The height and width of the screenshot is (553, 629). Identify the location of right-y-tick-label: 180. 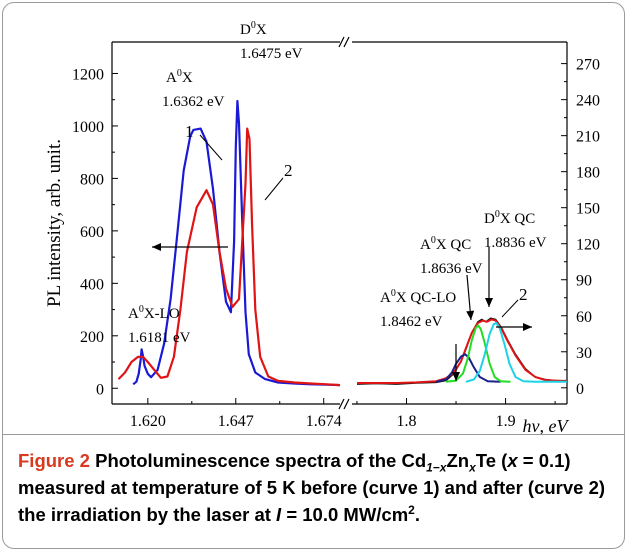
(588, 173).